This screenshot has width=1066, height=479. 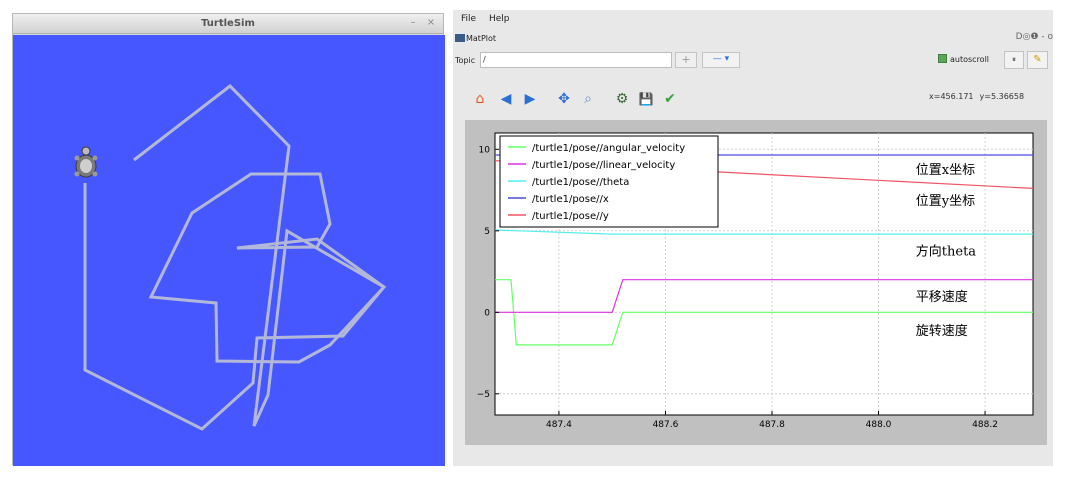 I want to click on legend-entry: /turtle1/pose//linear_velocity, so click(x=603, y=165).